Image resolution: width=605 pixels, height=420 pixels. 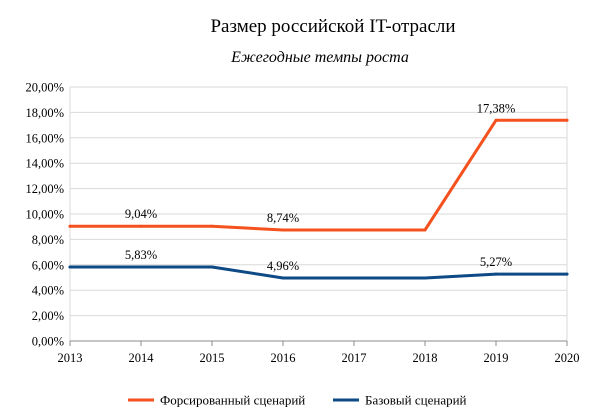 What do you see at coordinates (141, 255) in the screenshot?
I see `data-label: 5,83%` at bounding box center [141, 255].